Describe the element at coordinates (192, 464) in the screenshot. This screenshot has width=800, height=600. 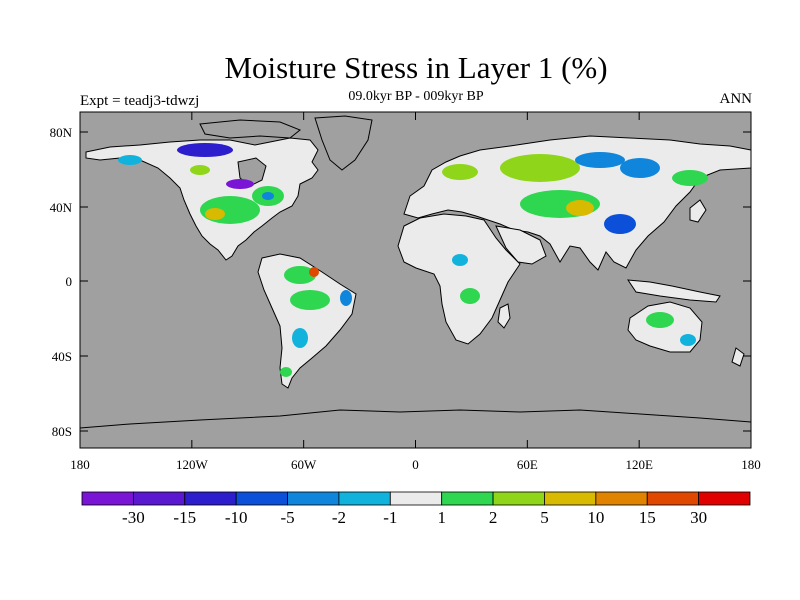
I see `lon-tick-label: 120W` at that location.